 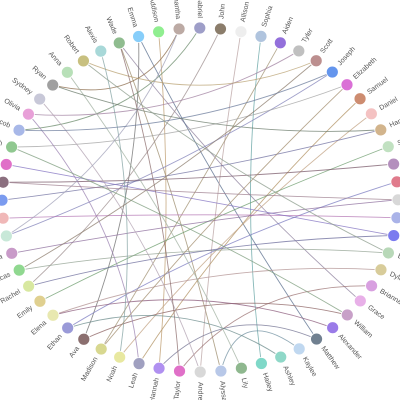 I want to click on node-label-37: Leah, so click(x=133, y=380).